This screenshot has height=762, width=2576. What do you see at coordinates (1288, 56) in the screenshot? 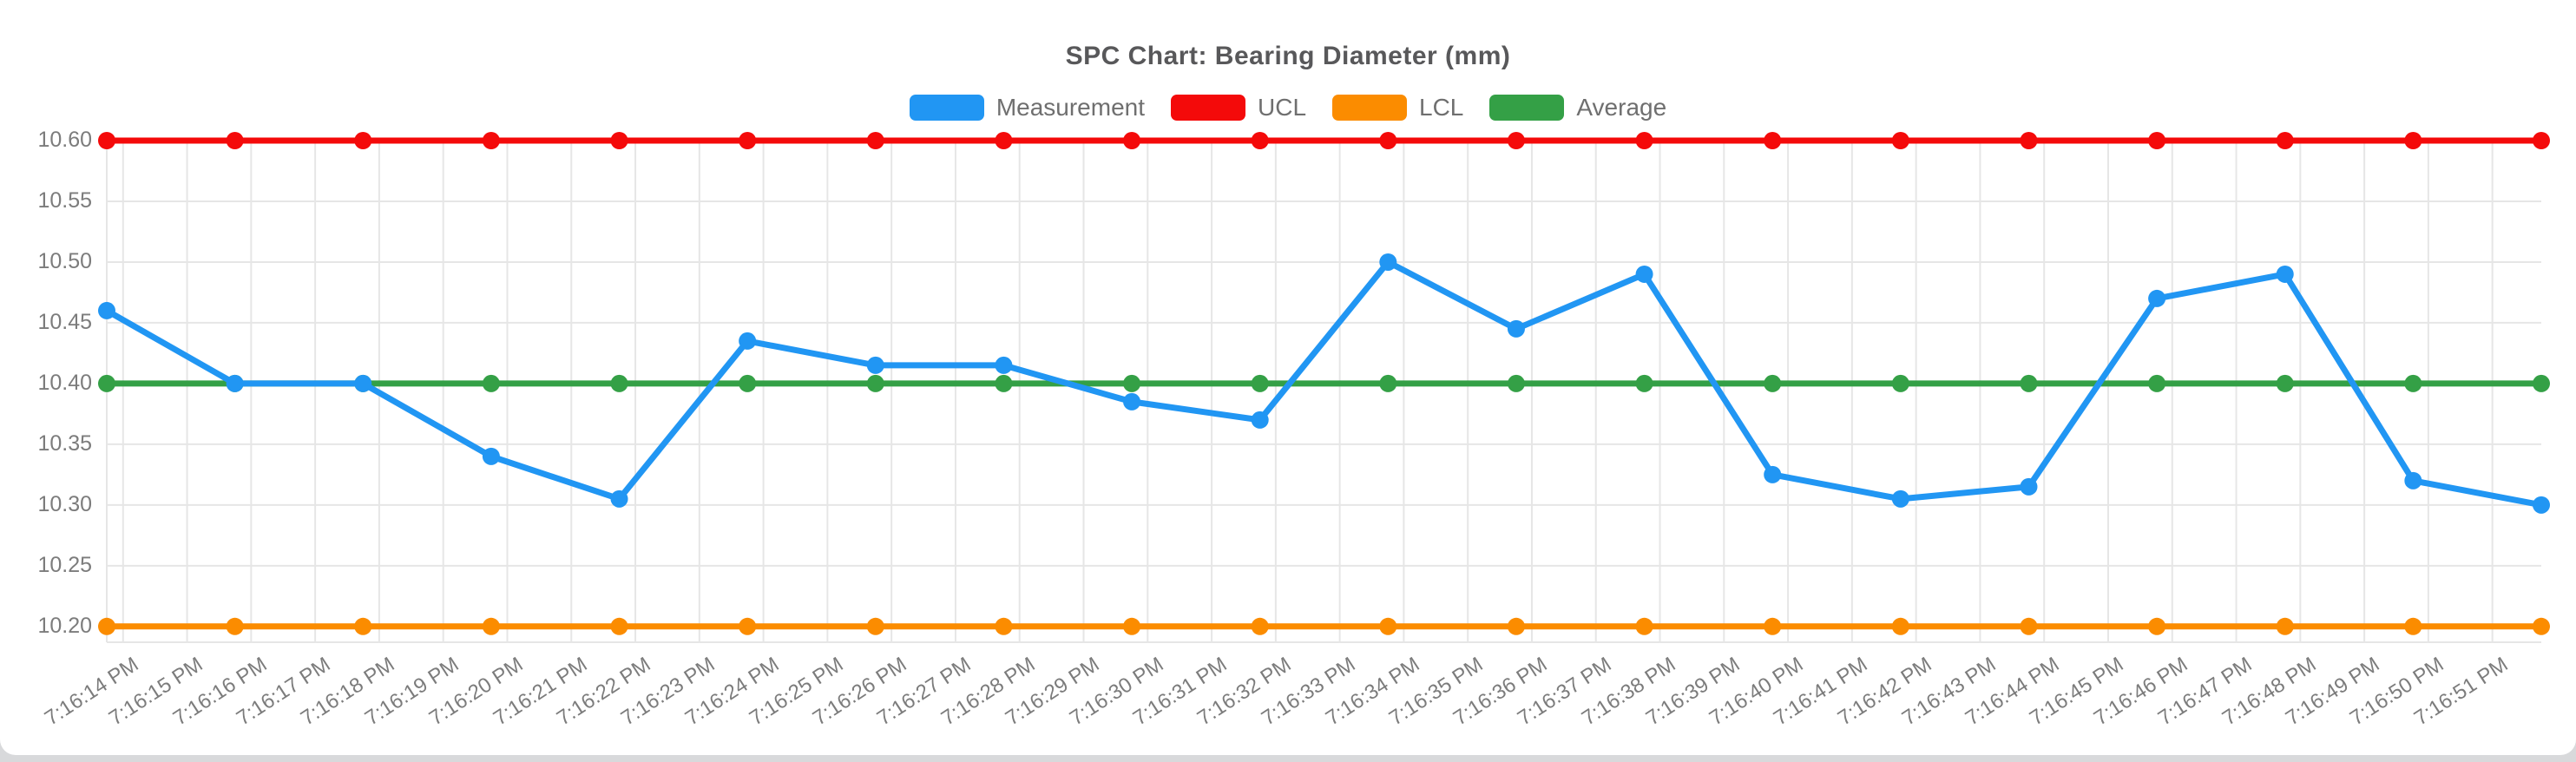
I see `chart-title: SPC Chart: Bearing Diameter (mm)` at bounding box center [1288, 56].